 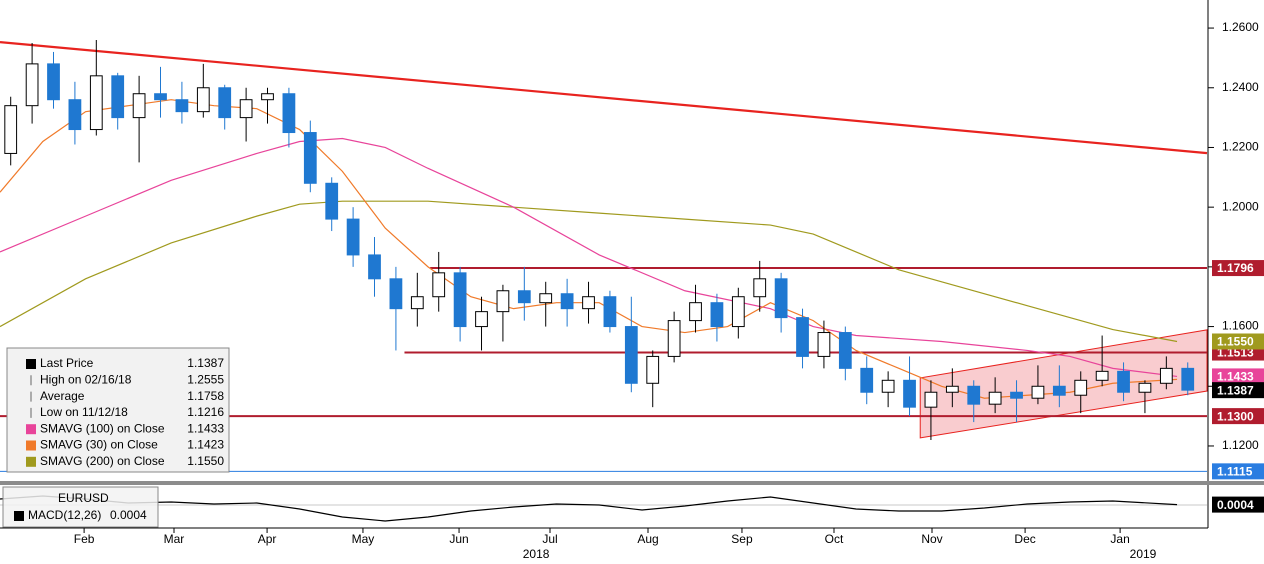 I want to click on legend-value: 1.1758, so click(x=205, y=396).